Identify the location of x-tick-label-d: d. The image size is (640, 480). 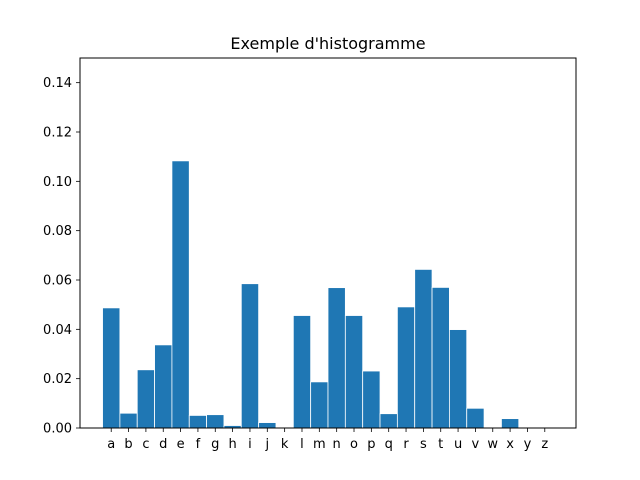
(163, 444).